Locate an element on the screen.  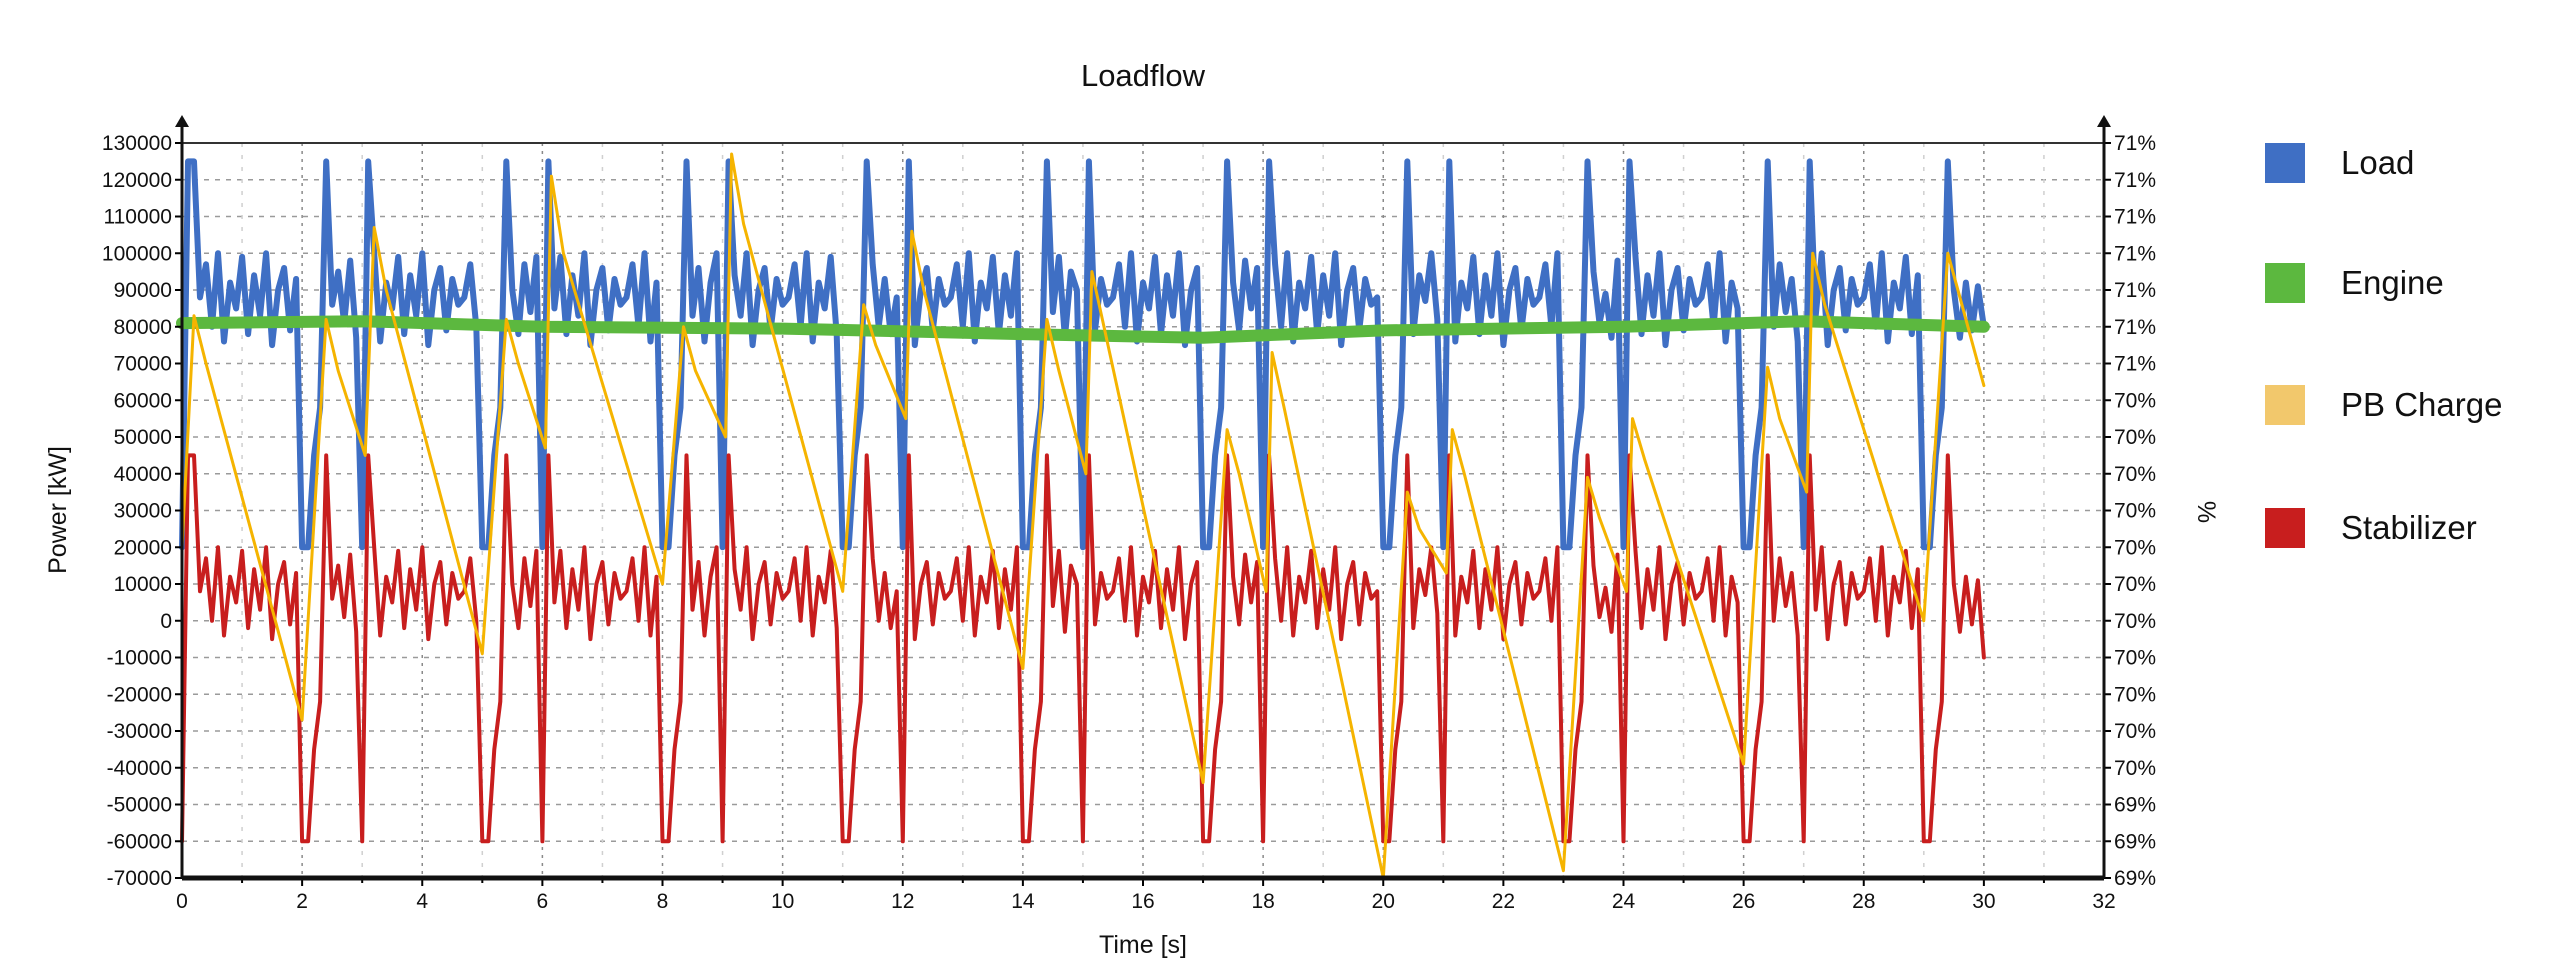
y2-axis-title: % is located at coordinates (2206, 512).